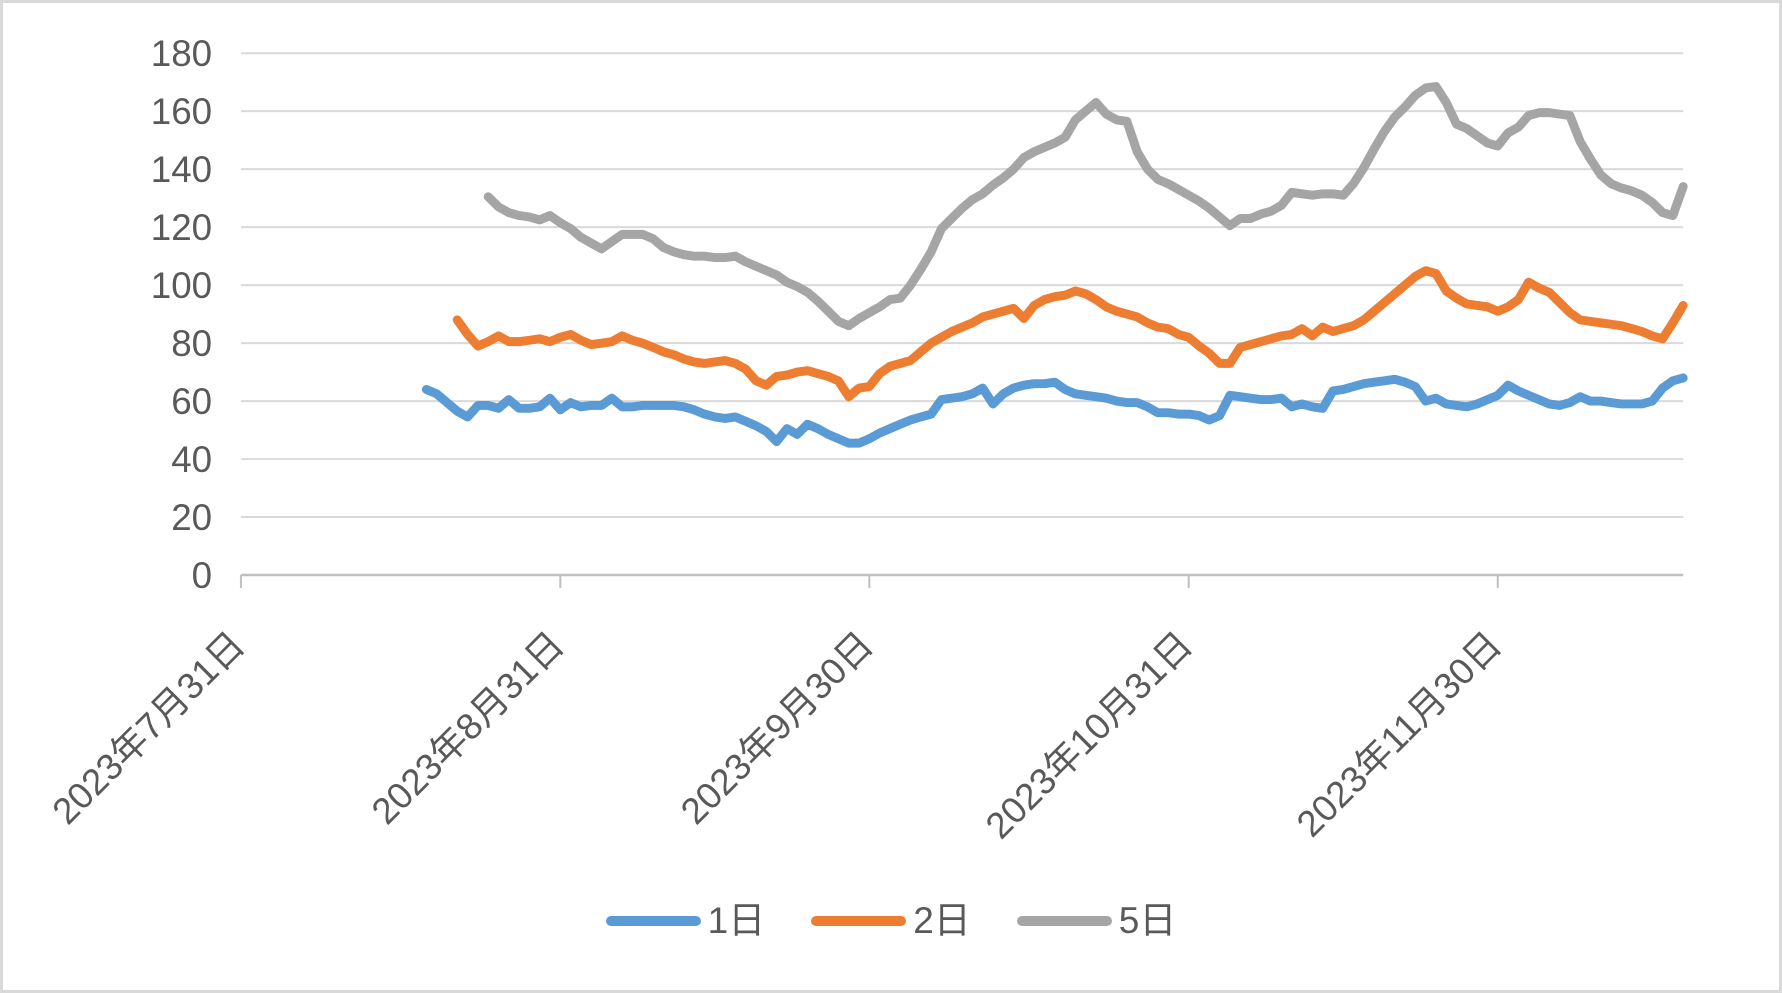 The width and height of the screenshot is (1782, 993). I want to click on y-axis-label: 0, so click(202, 575).